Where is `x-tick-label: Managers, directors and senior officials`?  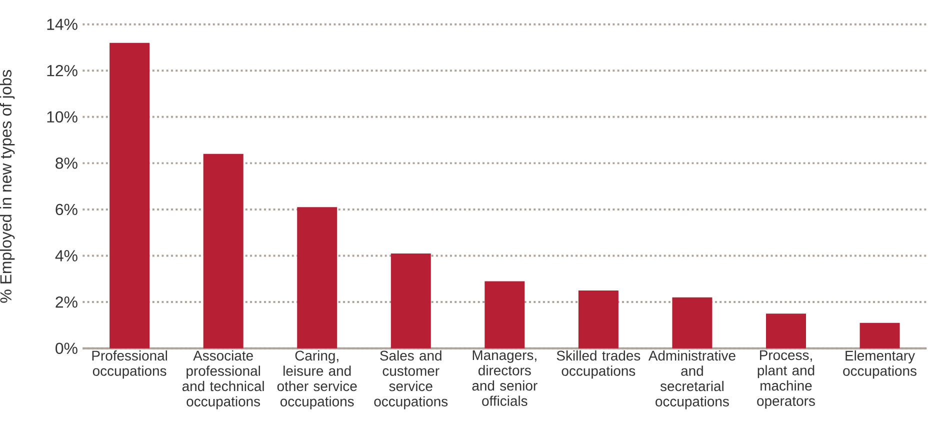 x-tick-label: Managers, directors and senior officials is located at coordinates (505, 378).